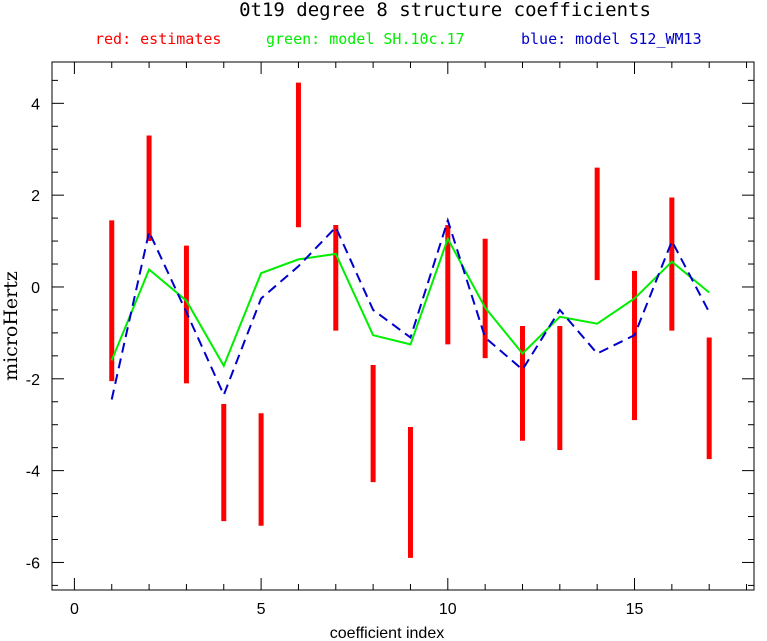 The height and width of the screenshot is (641, 767). I want to click on y-tick-label: 4, so click(35, 104).